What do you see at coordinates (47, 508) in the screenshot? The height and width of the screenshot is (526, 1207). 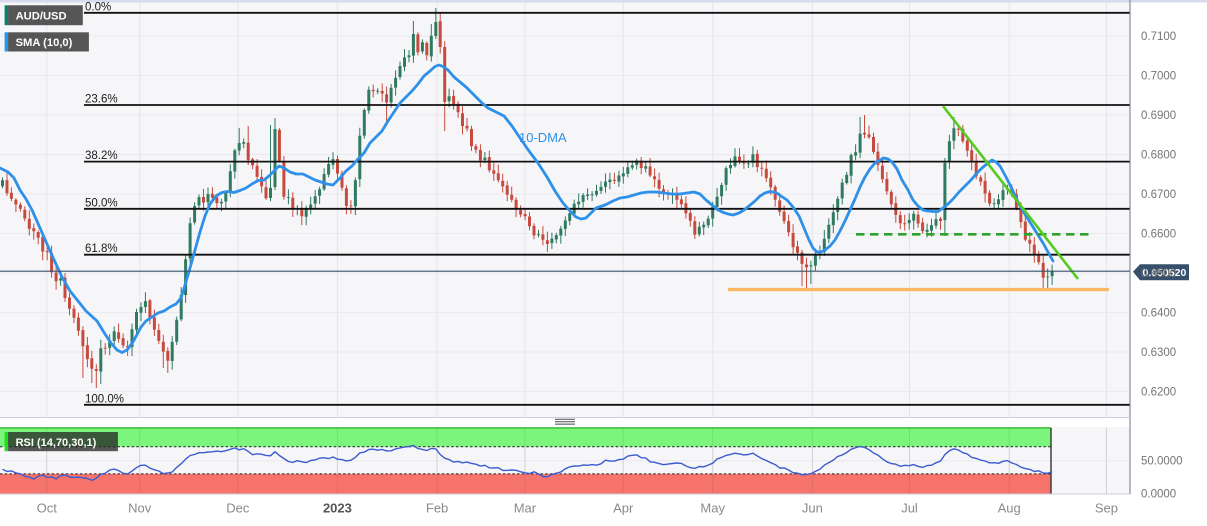 I see `svg-text: Oct` at bounding box center [47, 508].